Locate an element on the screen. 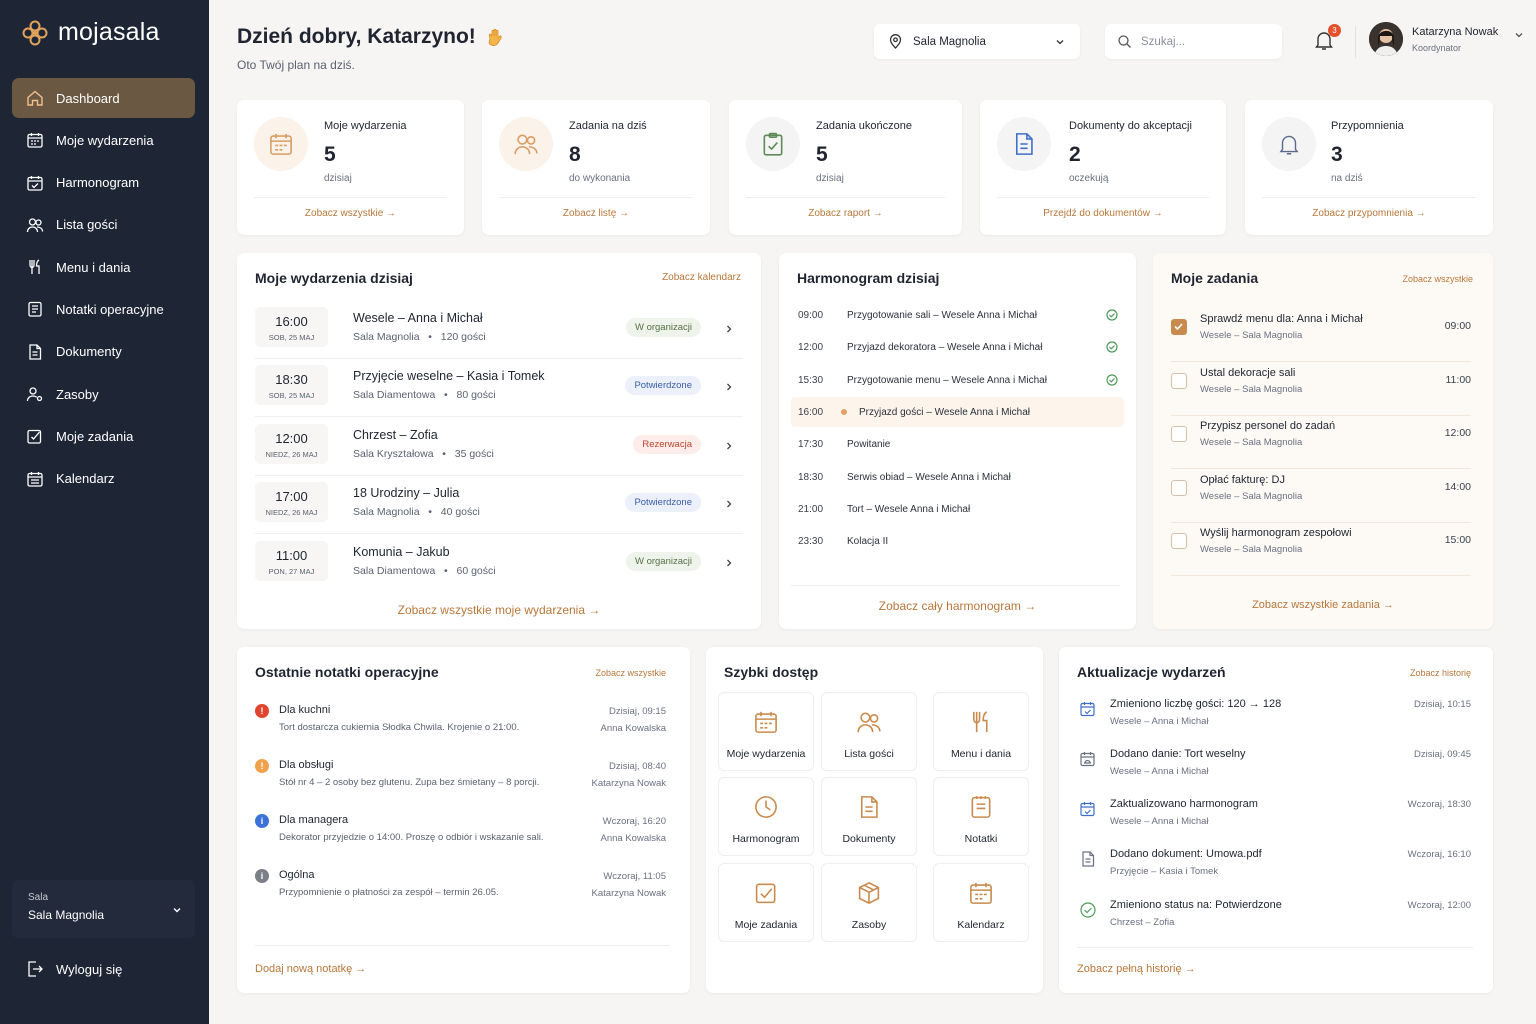  stat-title: Moje wydarzenia is located at coordinates (365, 126).